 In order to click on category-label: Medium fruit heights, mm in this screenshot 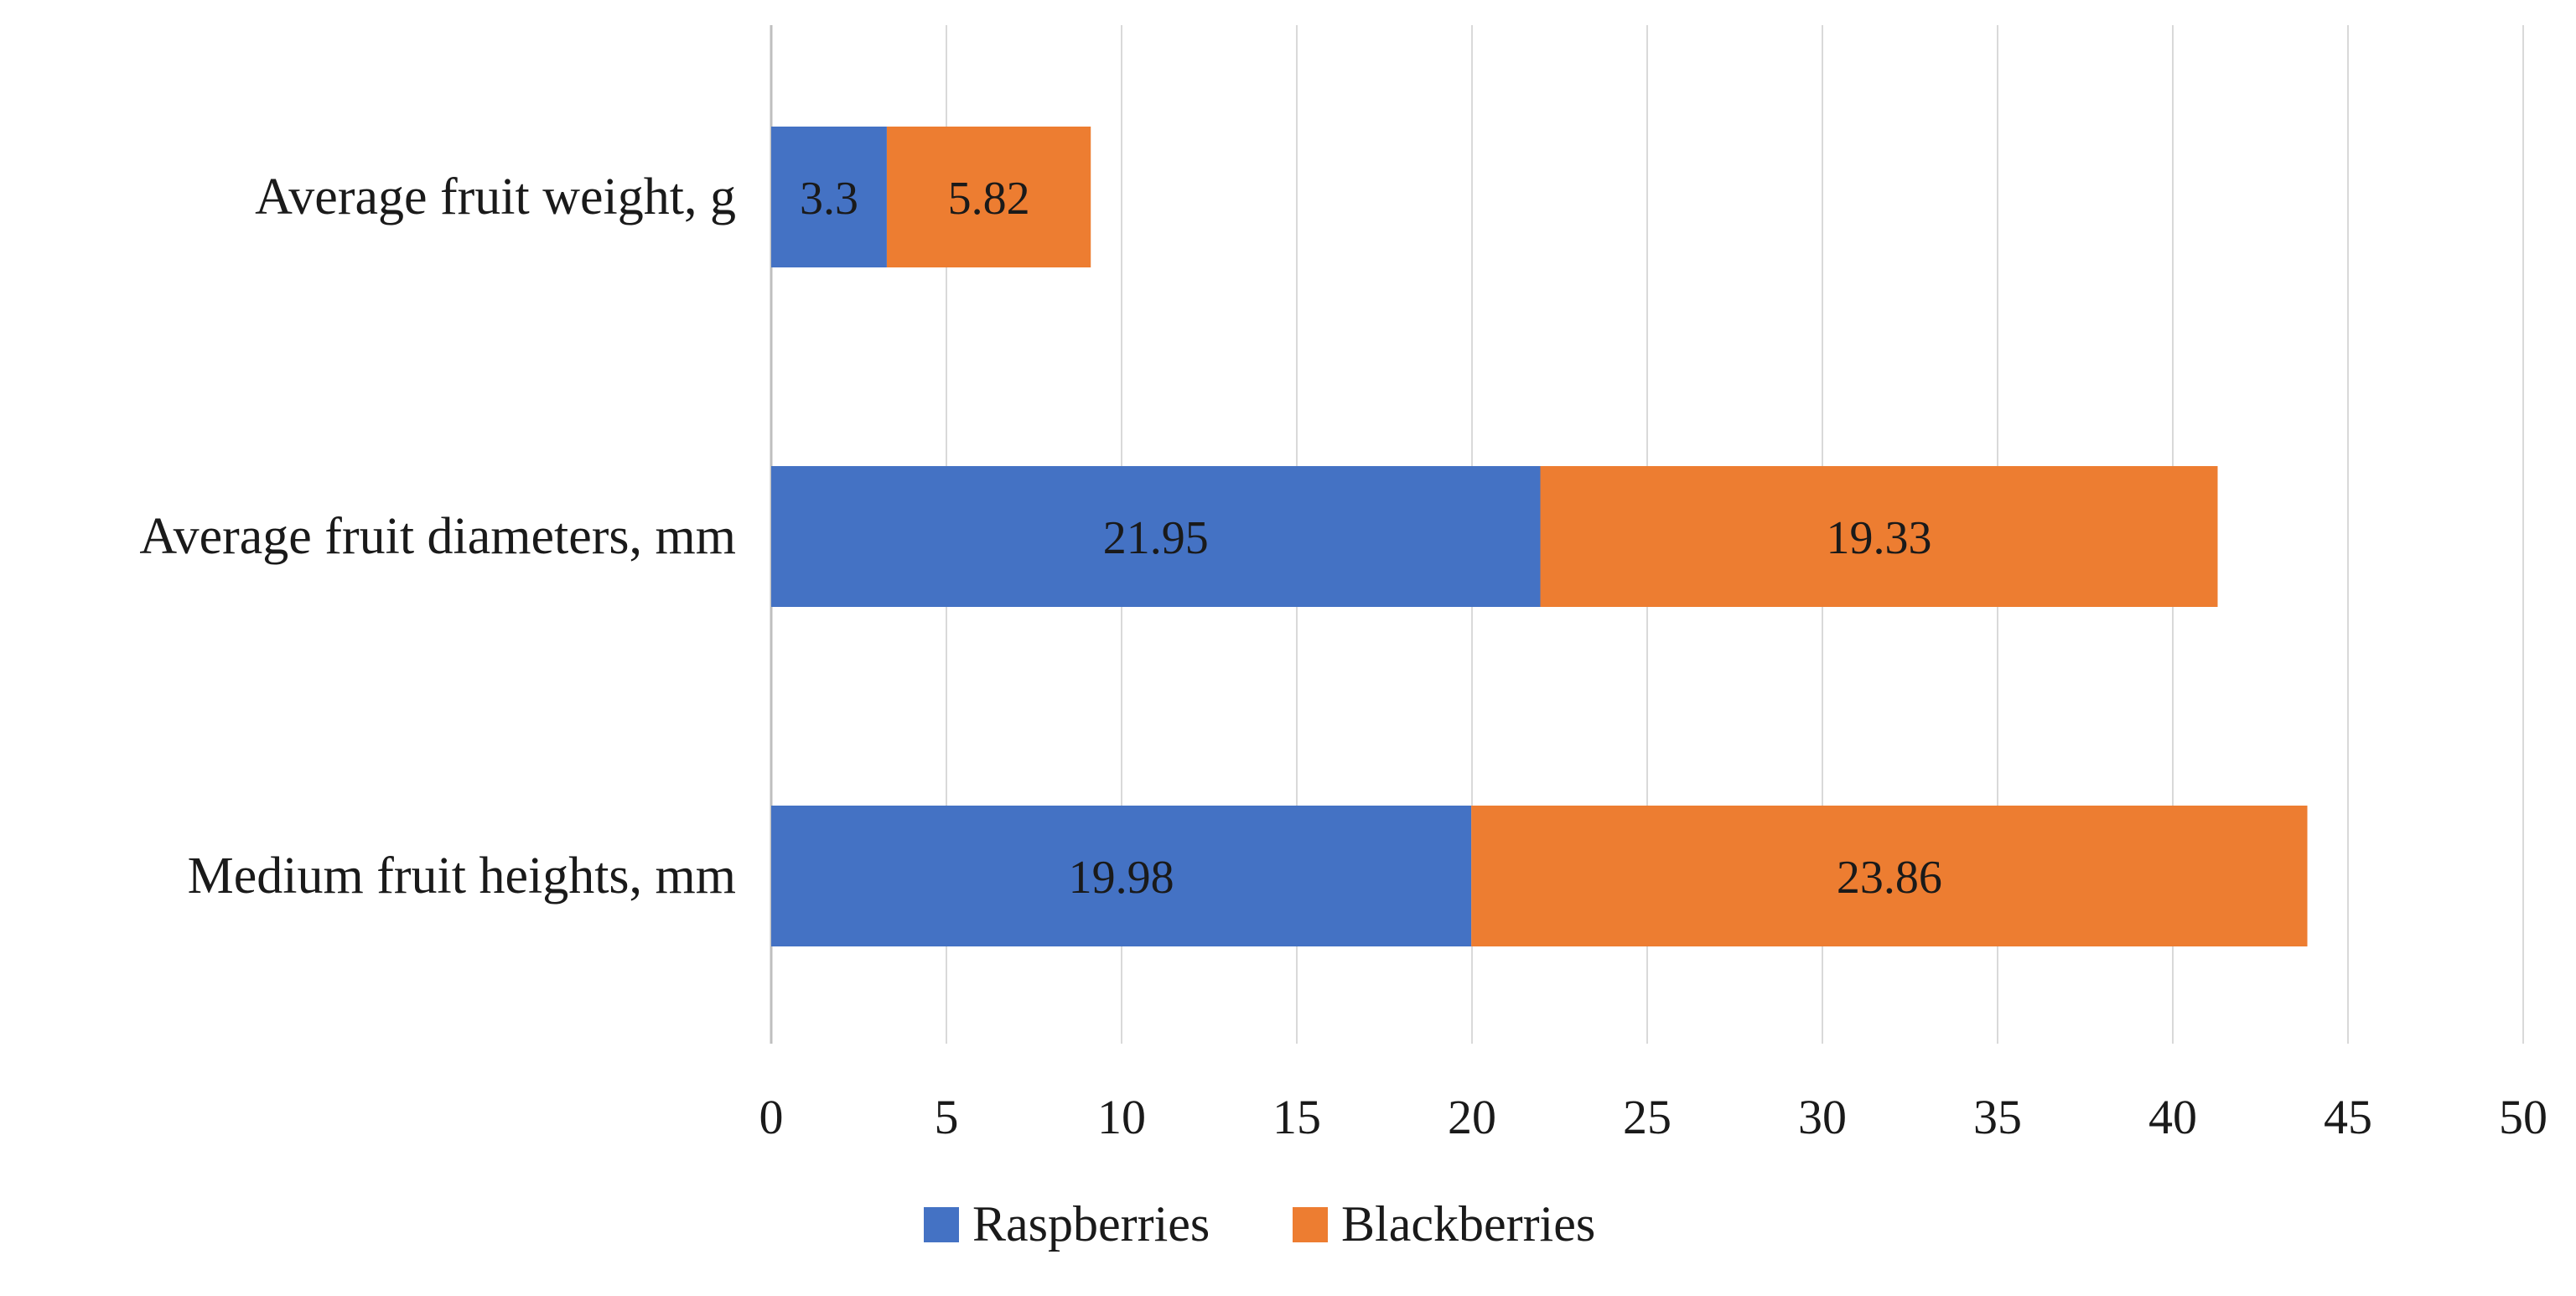, I will do `click(462, 877)`.